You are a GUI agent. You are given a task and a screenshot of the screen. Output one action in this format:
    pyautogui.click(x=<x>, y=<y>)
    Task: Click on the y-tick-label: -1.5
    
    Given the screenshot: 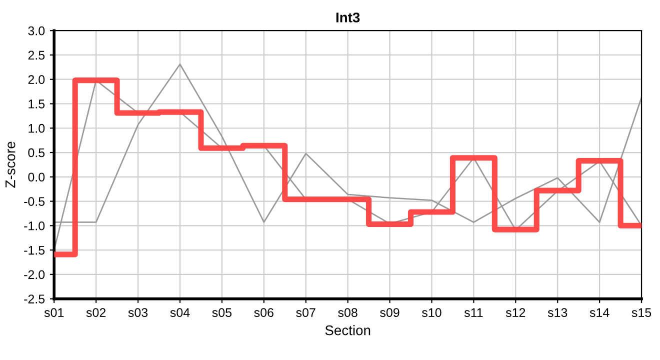 What is the action you would take?
    pyautogui.click(x=34, y=250)
    